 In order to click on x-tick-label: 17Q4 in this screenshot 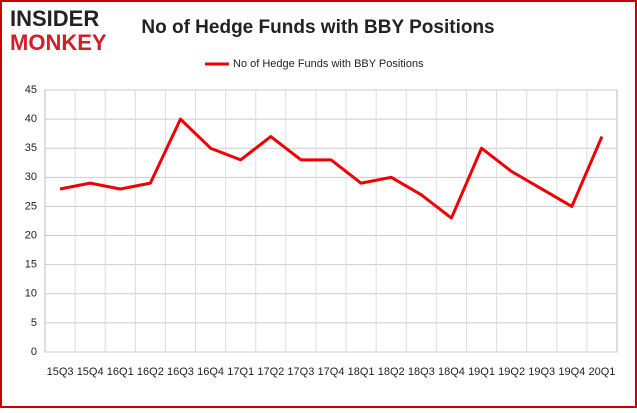, I will do `click(331, 372)`.